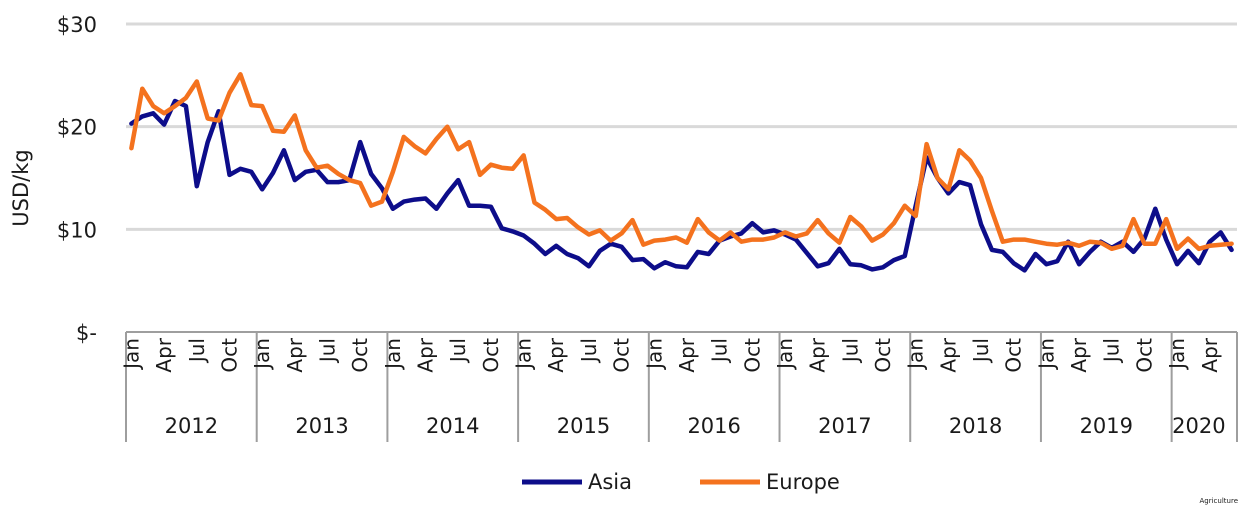  What do you see at coordinates (975, 426) in the screenshot?
I see `year-label-2018: 2018` at bounding box center [975, 426].